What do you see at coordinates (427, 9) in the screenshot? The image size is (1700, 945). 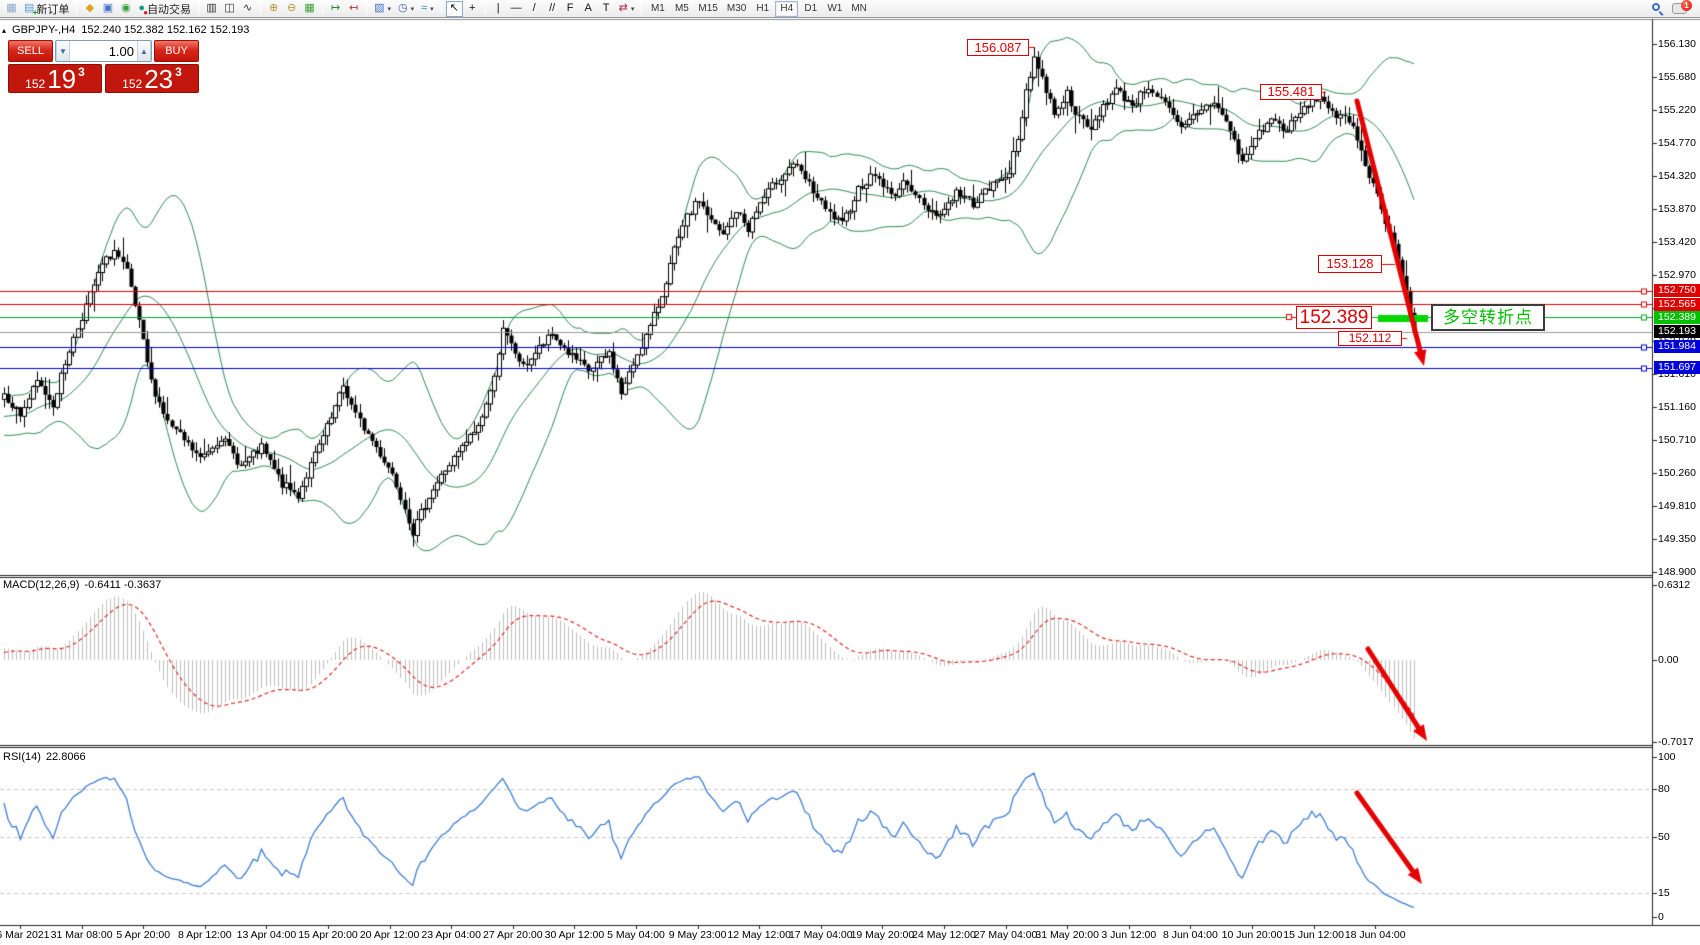 I see `templates-button: ≈ ▾` at bounding box center [427, 9].